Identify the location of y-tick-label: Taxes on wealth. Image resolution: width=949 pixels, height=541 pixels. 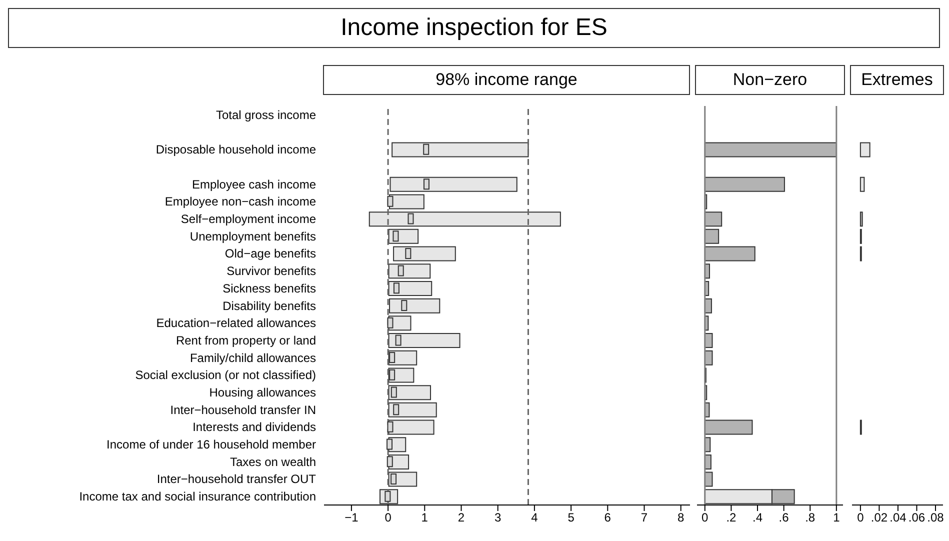
(273, 461).